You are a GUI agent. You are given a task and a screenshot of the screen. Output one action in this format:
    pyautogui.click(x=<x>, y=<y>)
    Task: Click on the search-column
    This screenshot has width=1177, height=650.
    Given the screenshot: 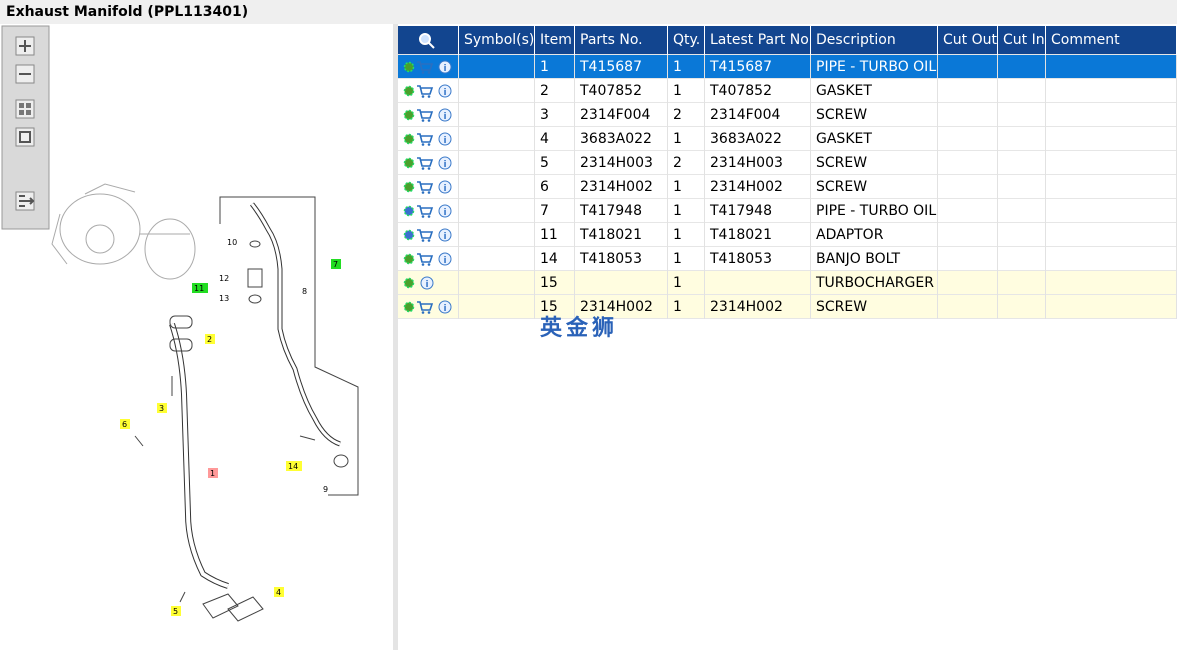 What is the action you would take?
    pyautogui.click(x=428, y=40)
    